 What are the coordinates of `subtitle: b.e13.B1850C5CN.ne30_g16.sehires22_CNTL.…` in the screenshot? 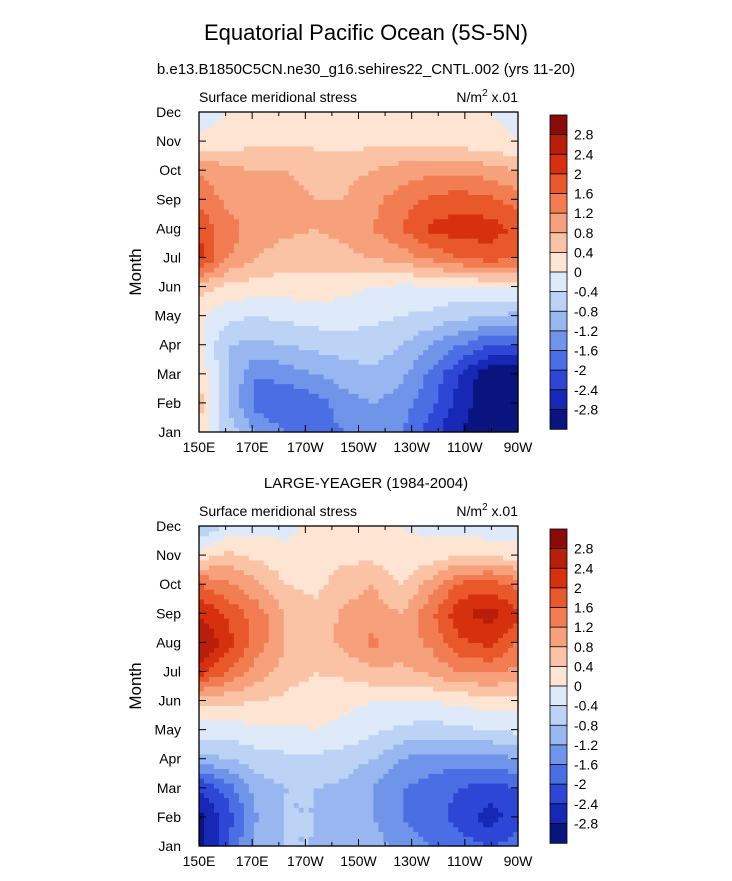 It's located at (366, 69).